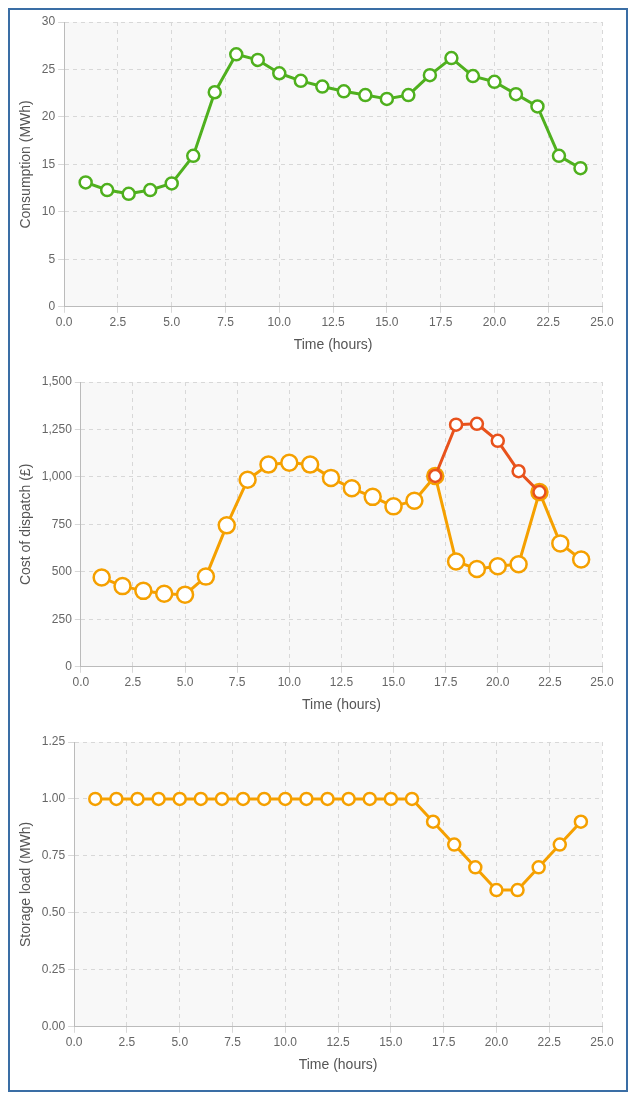 Image resolution: width=638 pixels, height=1119 pixels. What do you see at coordinates (53, 741) in the screenshot?
I see `y-tick-label: 1.25` at bounding box center [53, 741].